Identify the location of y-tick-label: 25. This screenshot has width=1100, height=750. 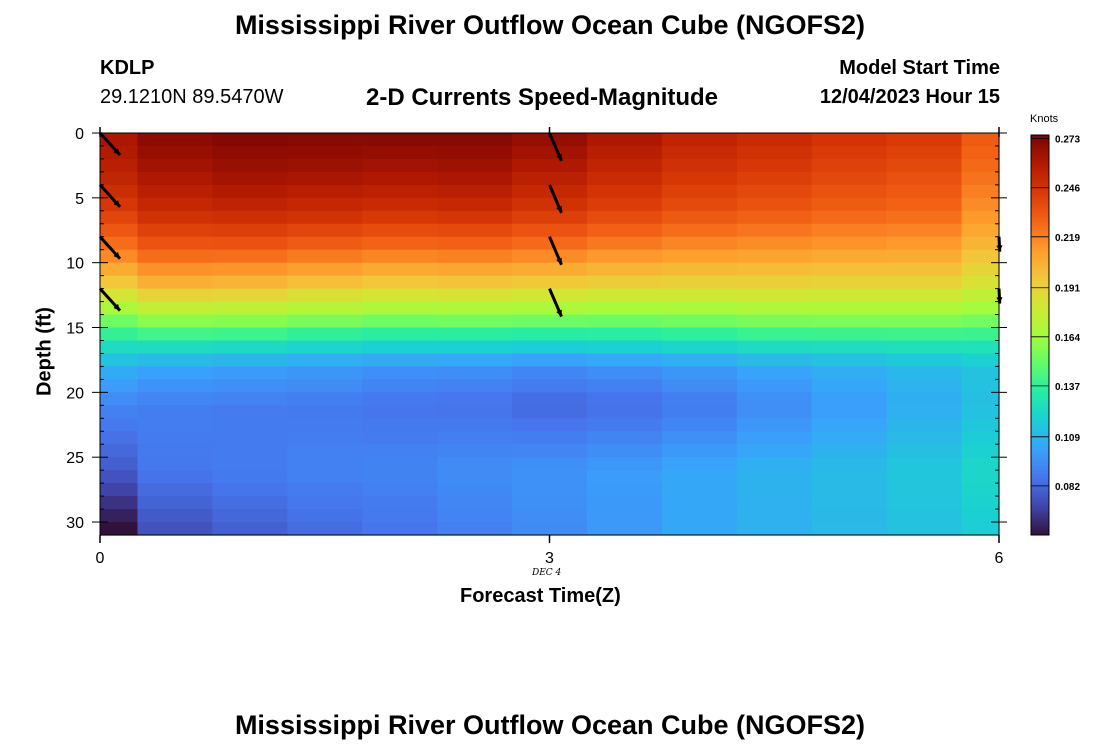
(75, 458).